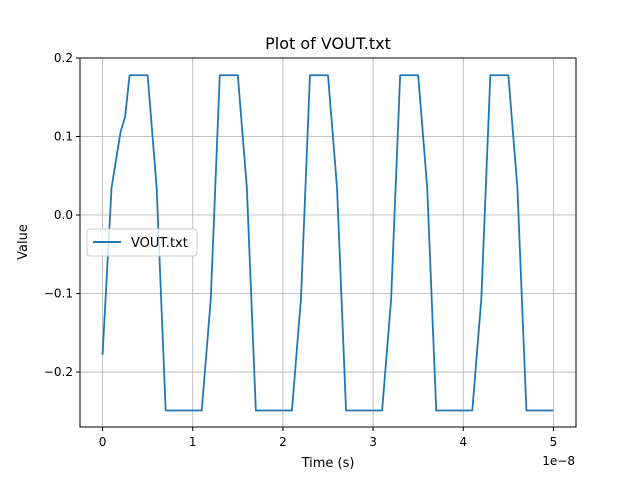  Describe the element at coordinates (554, 442) in the screenshot. I see `x-tick-label-5: 5` at that location.